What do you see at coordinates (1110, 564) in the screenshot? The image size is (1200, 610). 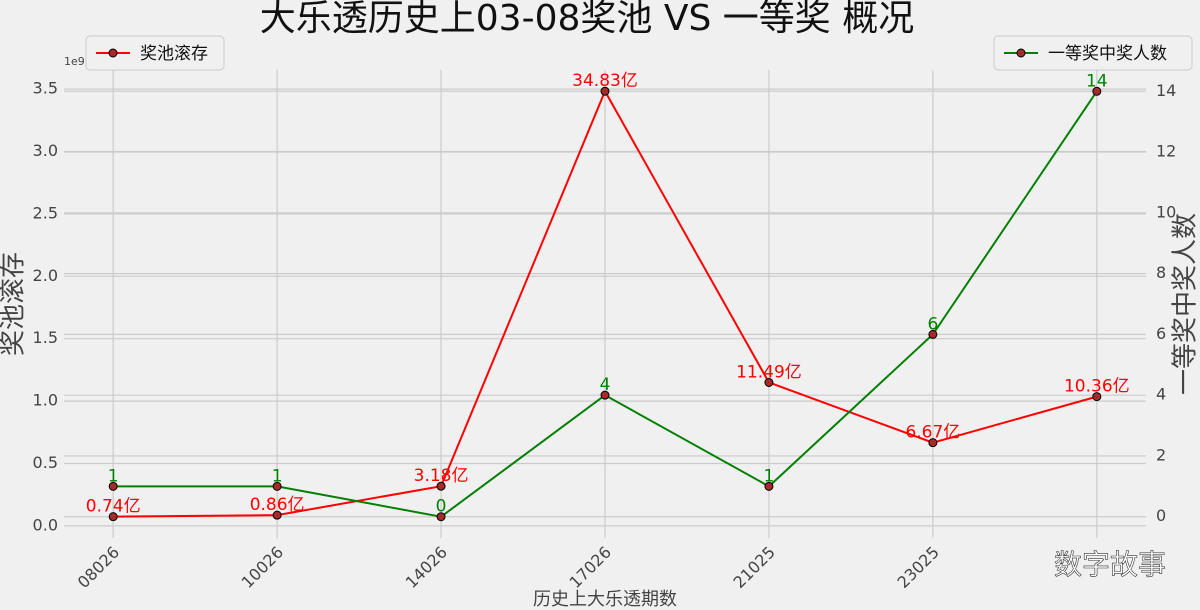 I see `watermark: 数字故事` at bounding box center [1110, 564].